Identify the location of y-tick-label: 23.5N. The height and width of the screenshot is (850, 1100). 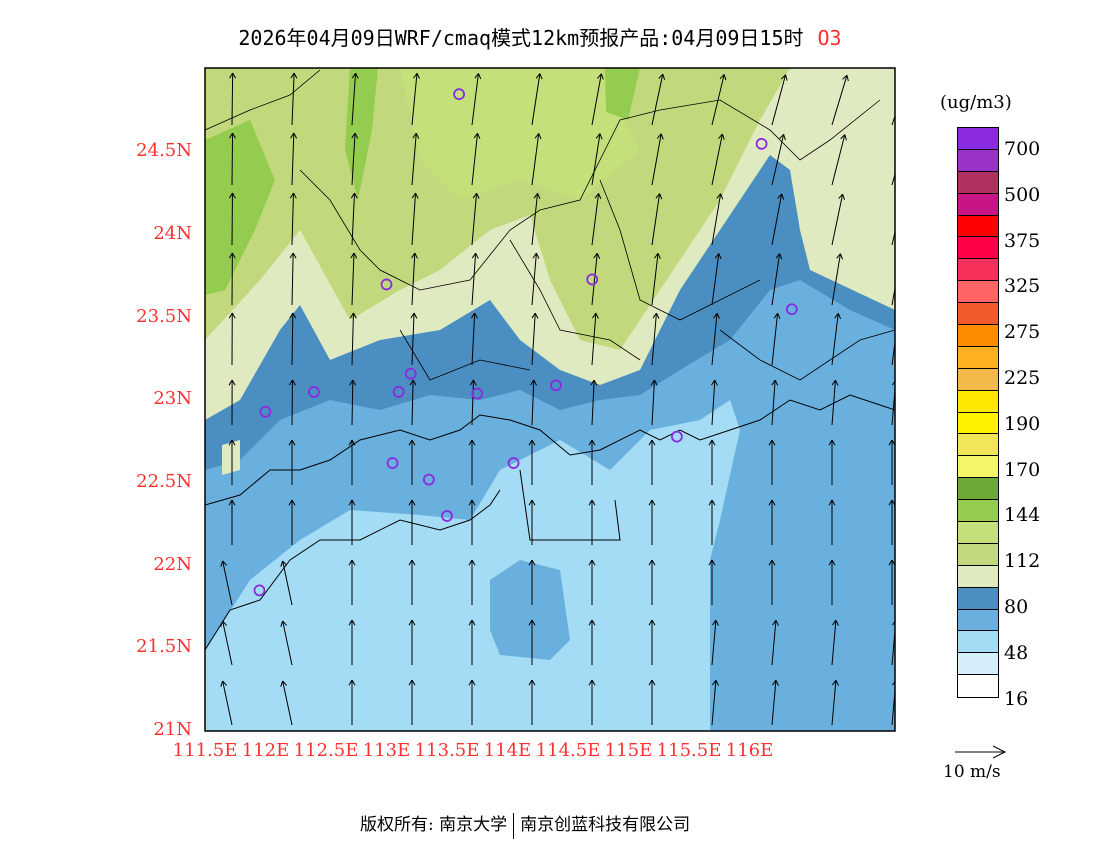
(164, 316).